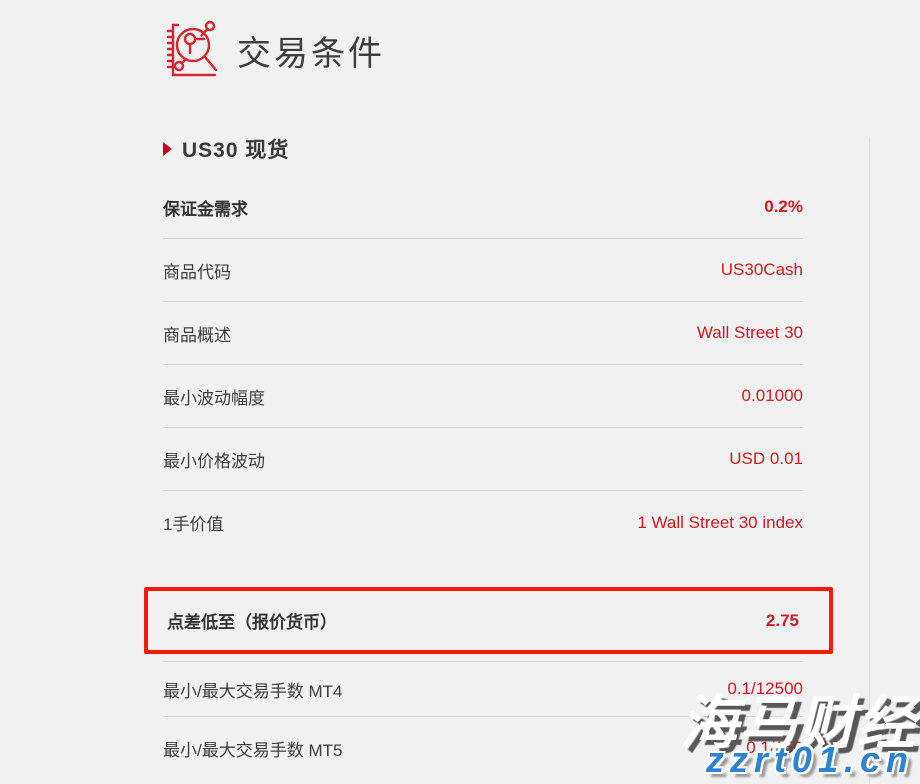 Image resolution: width=920 pixels, height=784 pixels. Describe the element at coordinates (253, 691) in the screenshot. I see `row-label: 最小/最大交易手数 MT4` at that location.